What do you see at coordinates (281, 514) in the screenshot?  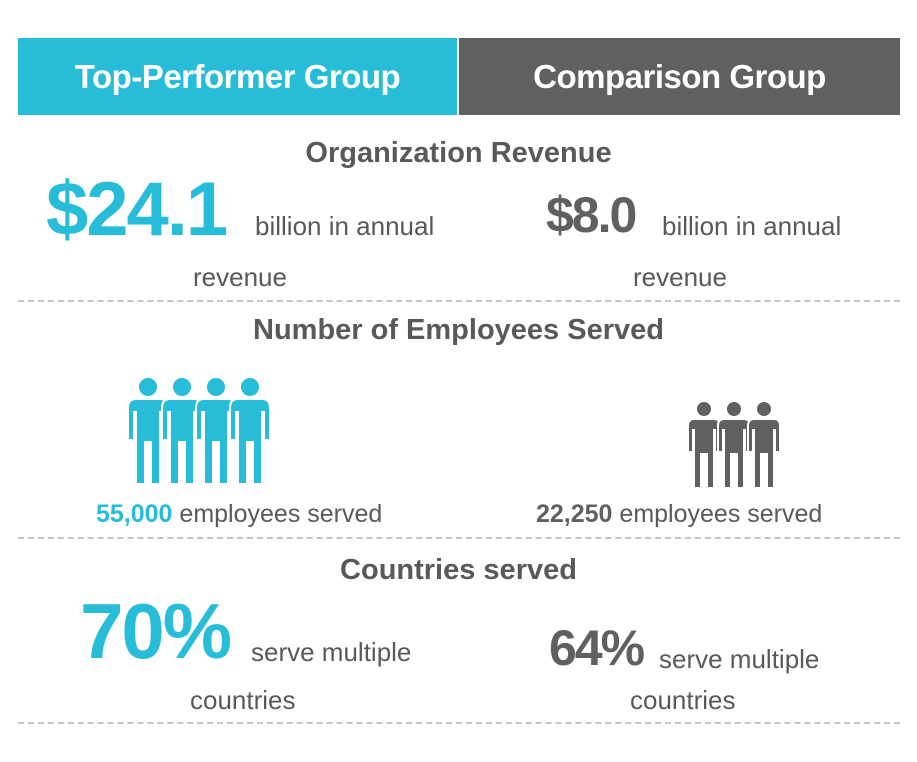 I see `top-employees-label: employees served` at bounding box center [281, 514].